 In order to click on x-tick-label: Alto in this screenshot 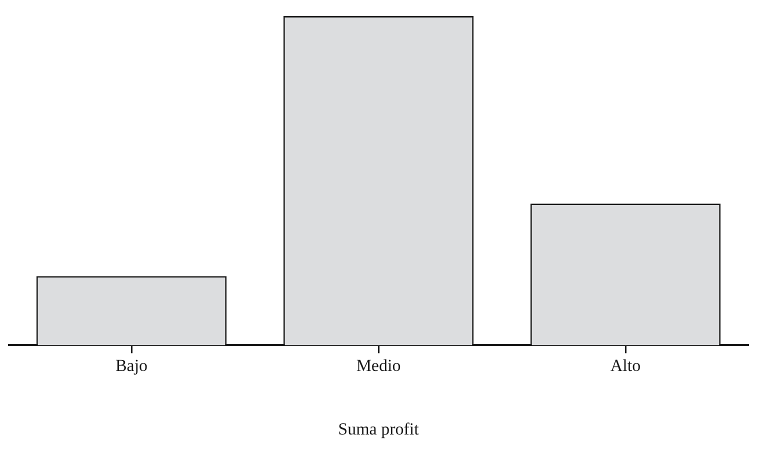, I will do `click(625, 365)`.